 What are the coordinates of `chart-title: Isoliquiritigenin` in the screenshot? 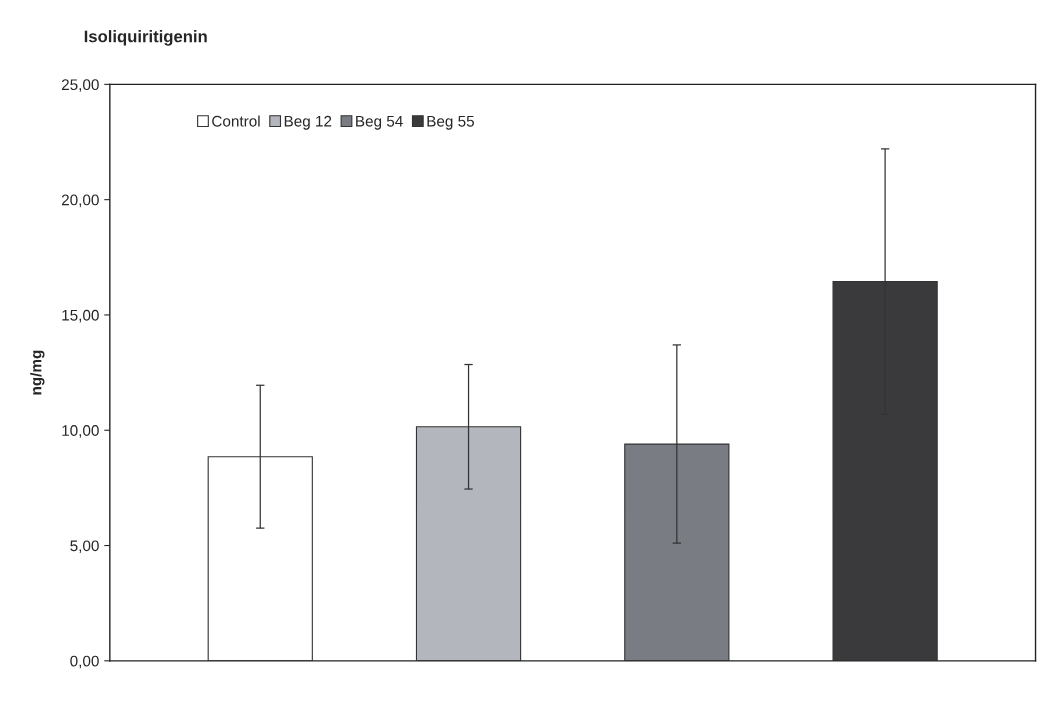 It's located at (145, 38).